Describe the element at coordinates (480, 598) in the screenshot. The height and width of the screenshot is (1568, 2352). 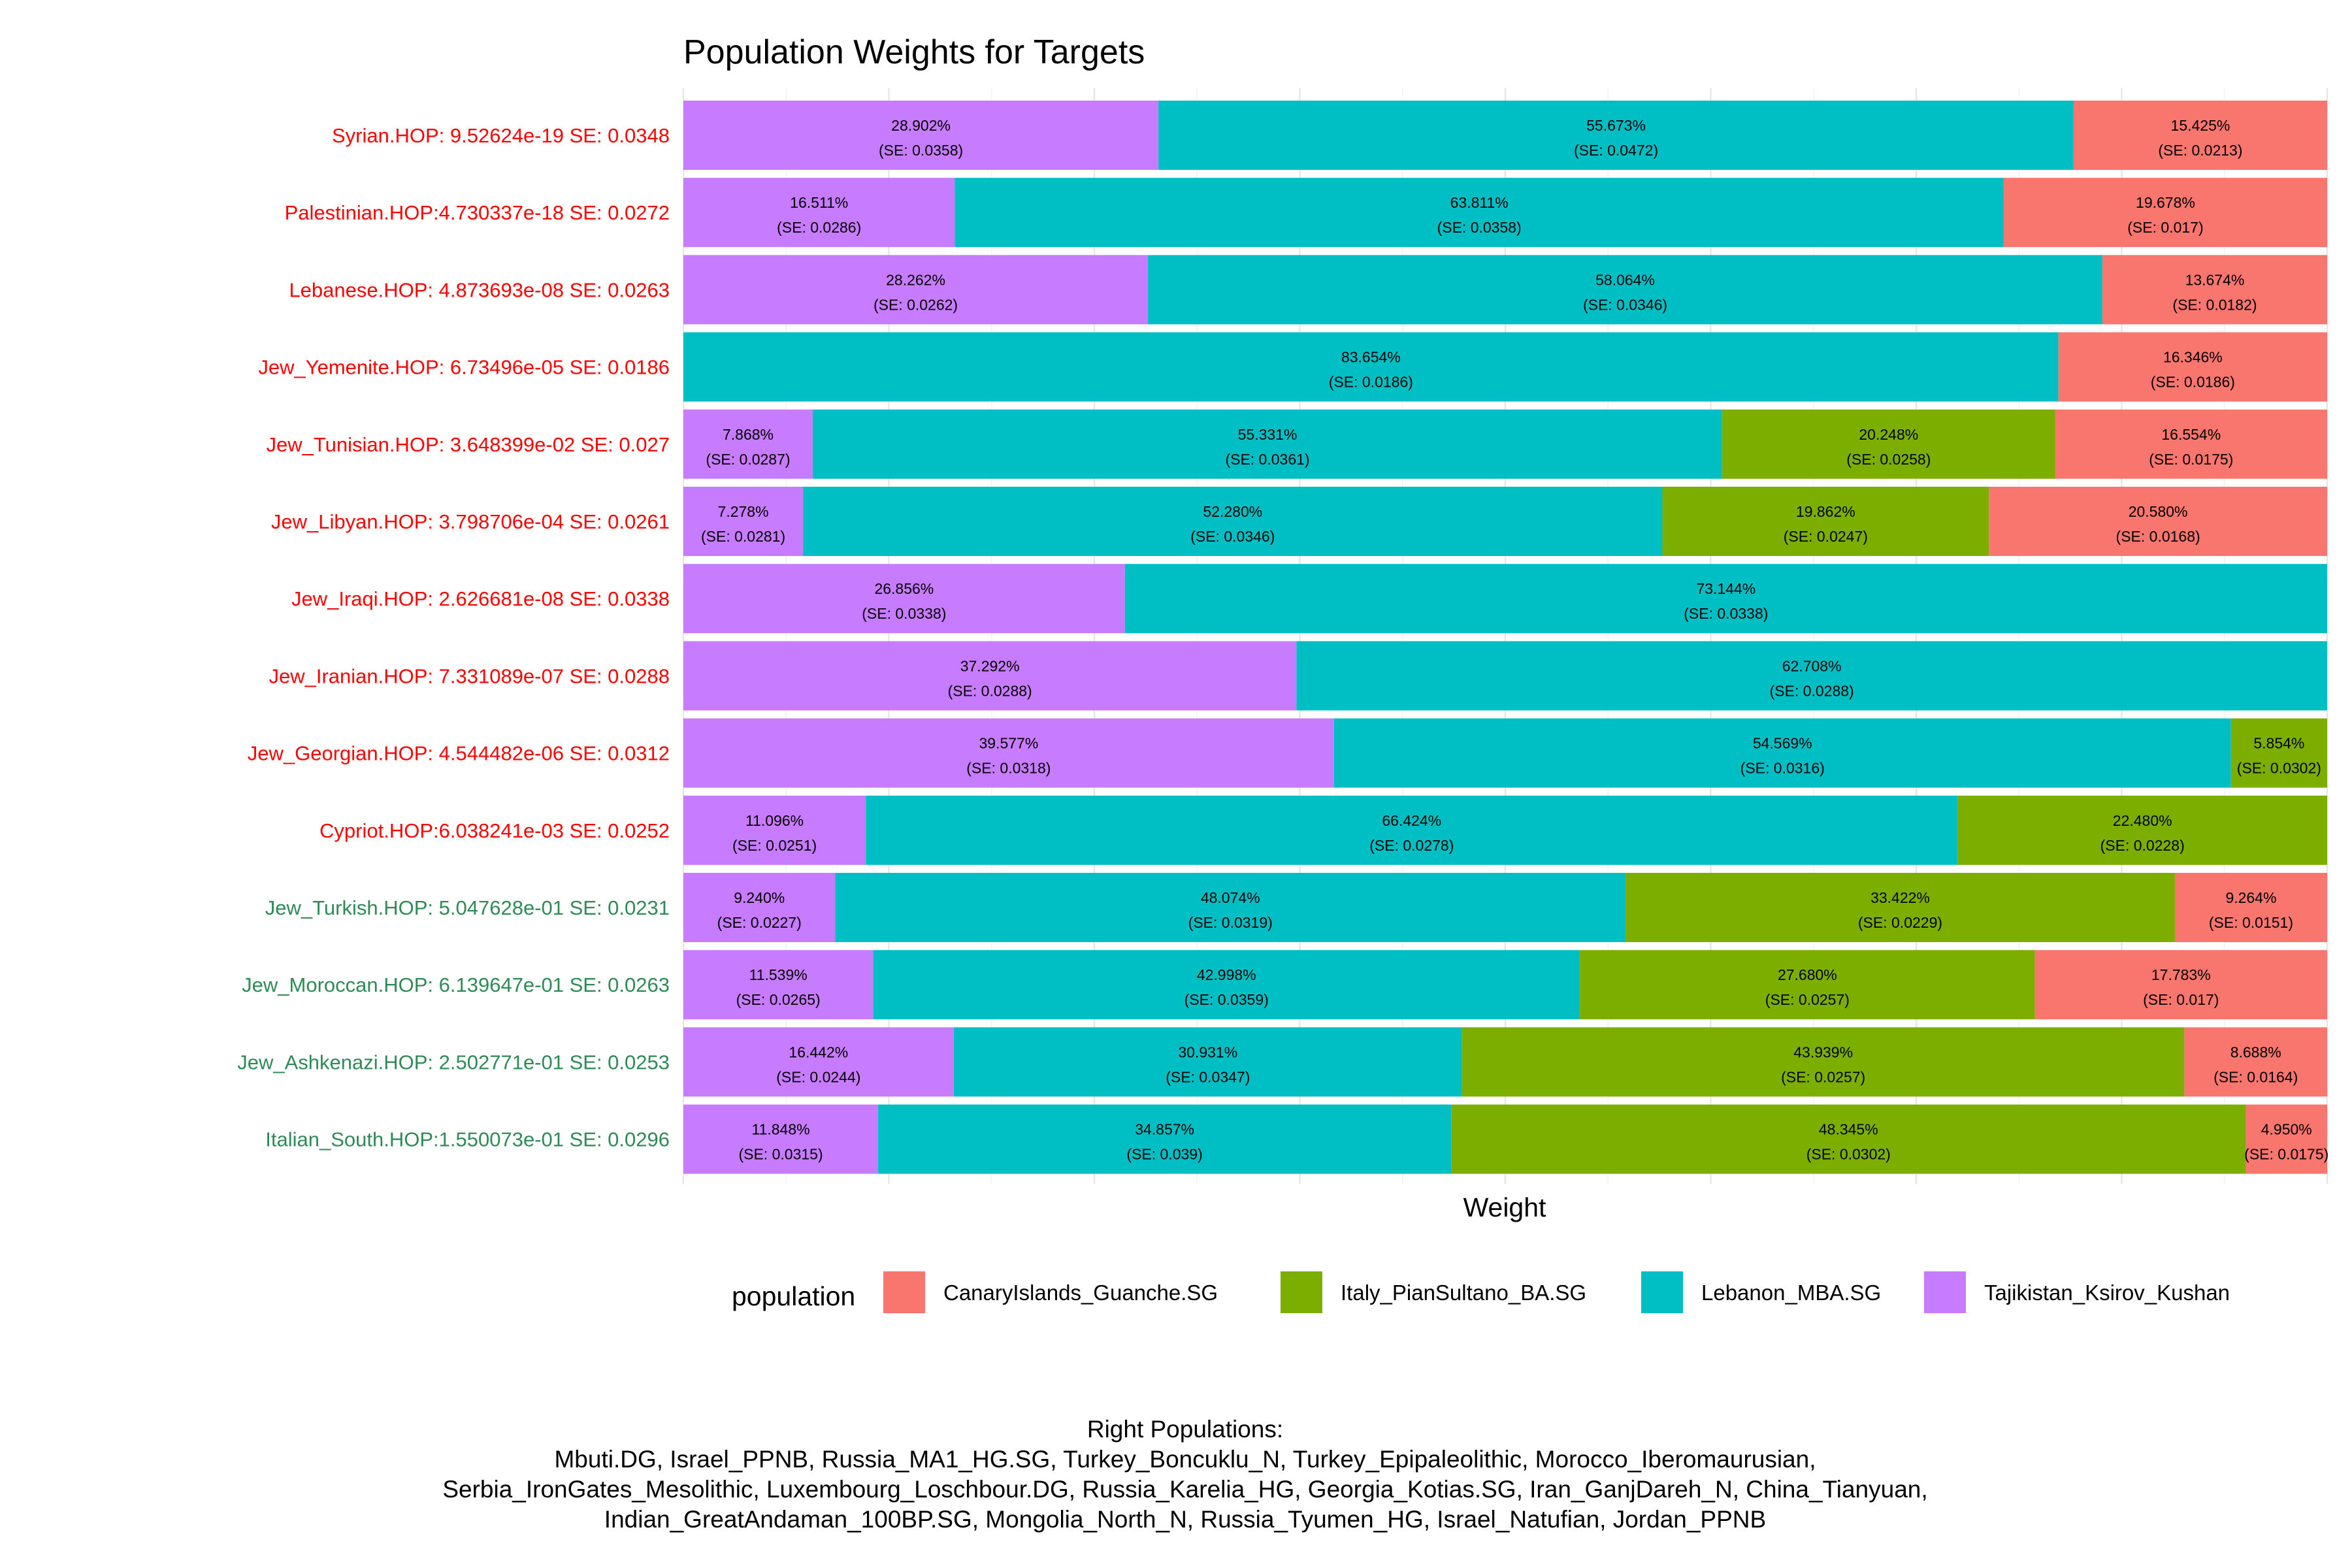
I see `y-tick-label: Jew_Iraqi.HOP: 2.626681e-08 SE: 0.0338` at that location.